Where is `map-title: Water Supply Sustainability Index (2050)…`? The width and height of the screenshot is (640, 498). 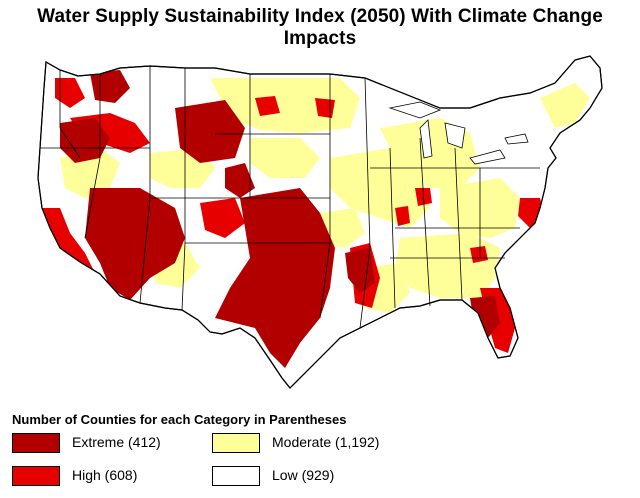 map-title: Water Supply Sustainability Index (2050)… is located at coordinates (320, 27).